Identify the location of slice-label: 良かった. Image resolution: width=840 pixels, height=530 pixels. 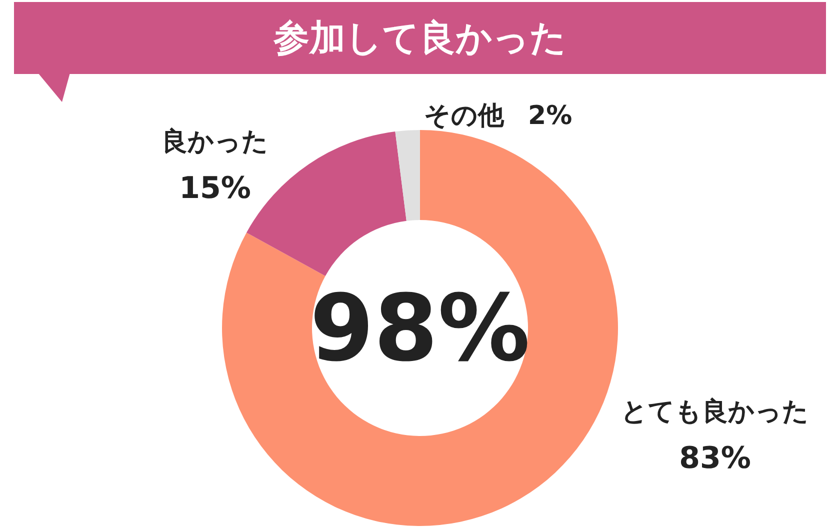
(215, 142).